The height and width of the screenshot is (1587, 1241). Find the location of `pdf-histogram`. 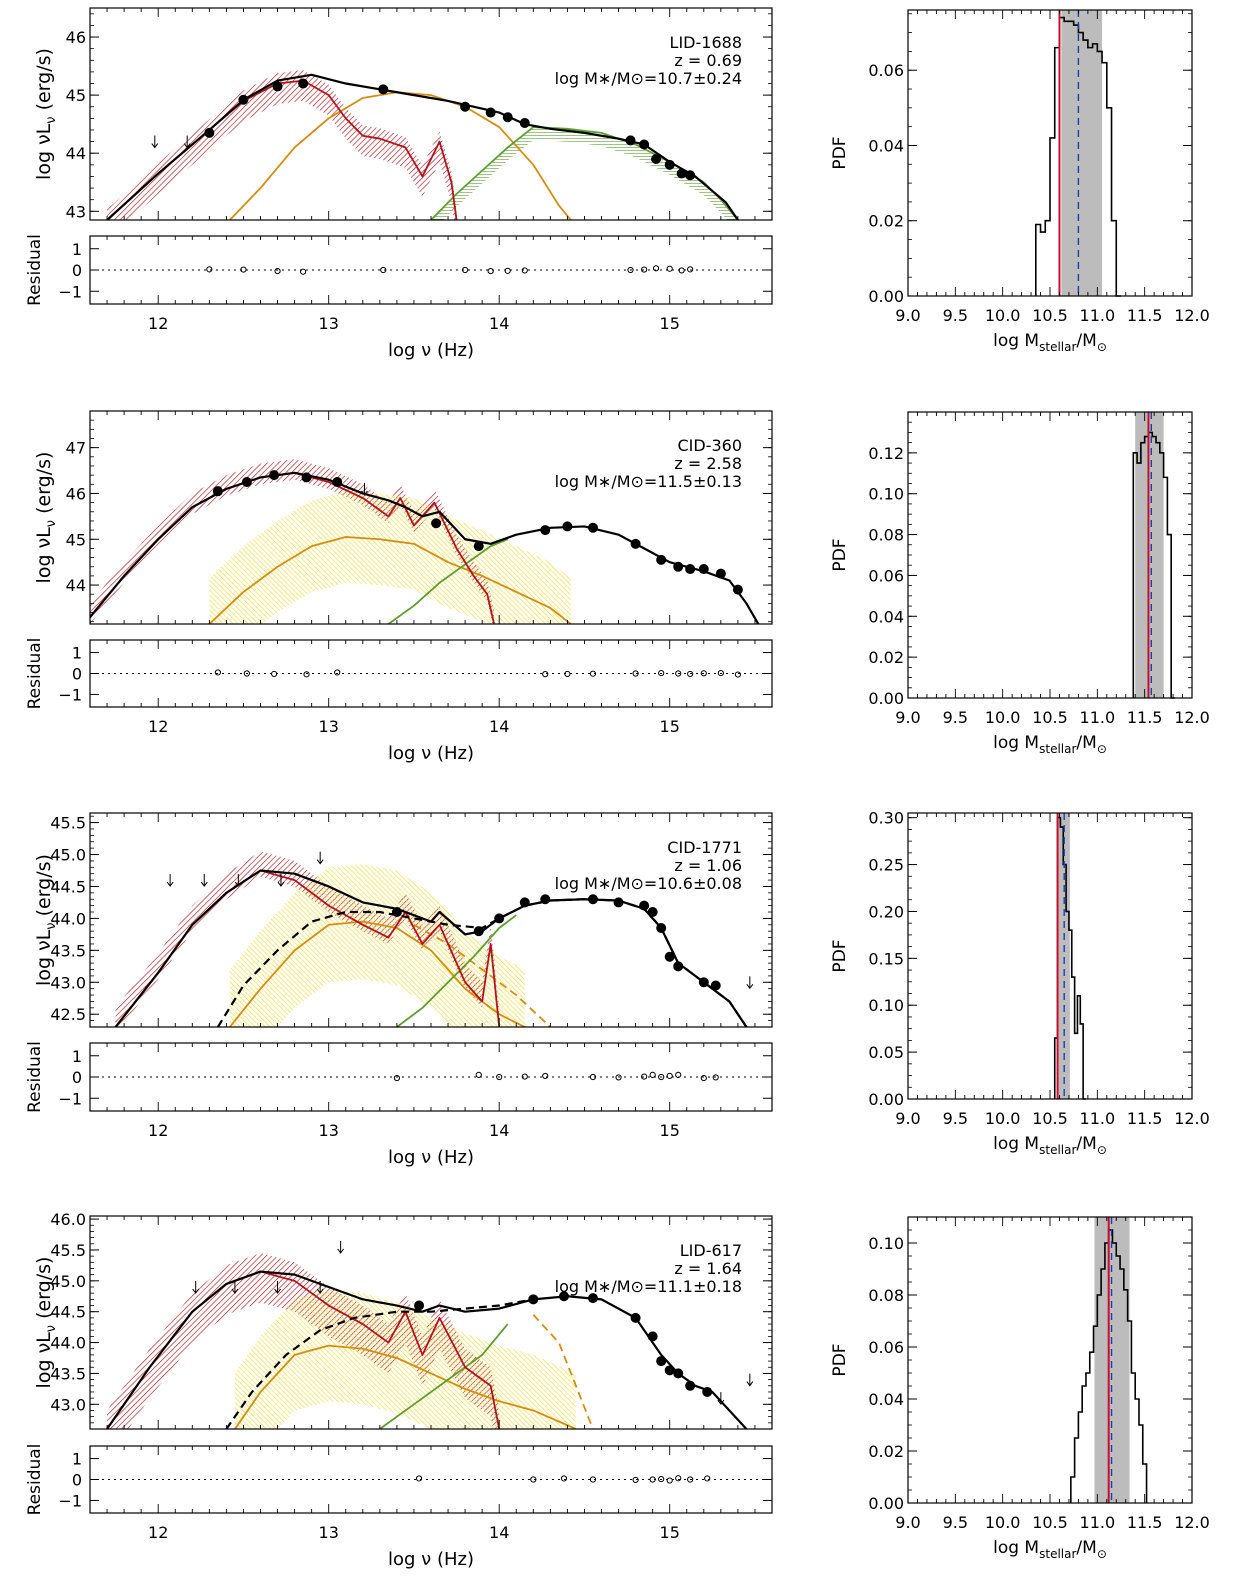

pdf-histogram is located at coordinates (1153, 565).